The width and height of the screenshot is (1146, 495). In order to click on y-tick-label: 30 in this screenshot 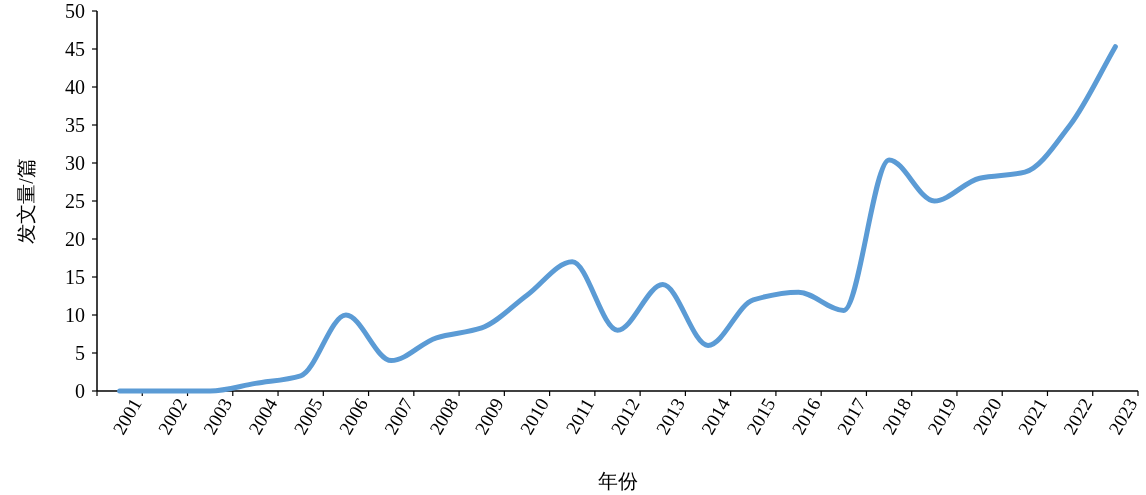, I will do `click(75, 163)`.